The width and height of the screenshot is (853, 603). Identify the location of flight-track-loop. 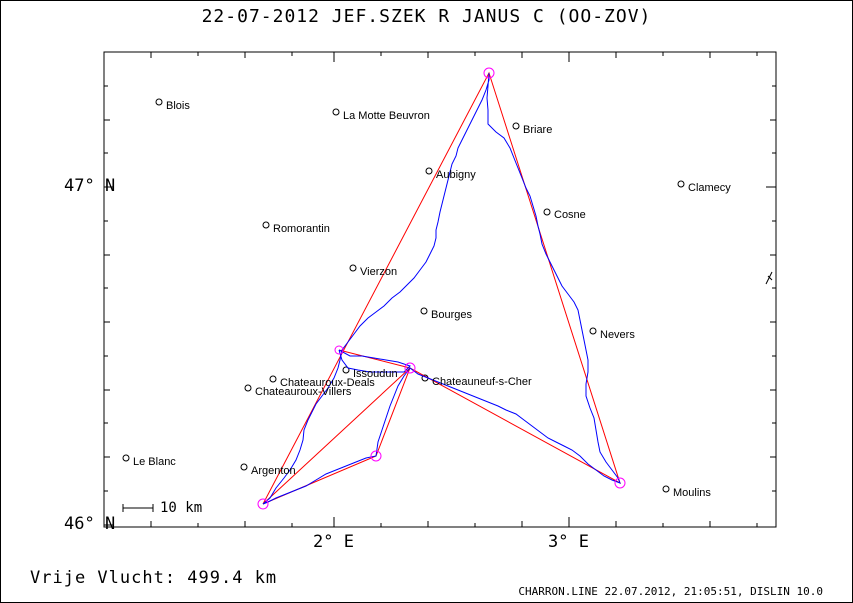
(374, 361).